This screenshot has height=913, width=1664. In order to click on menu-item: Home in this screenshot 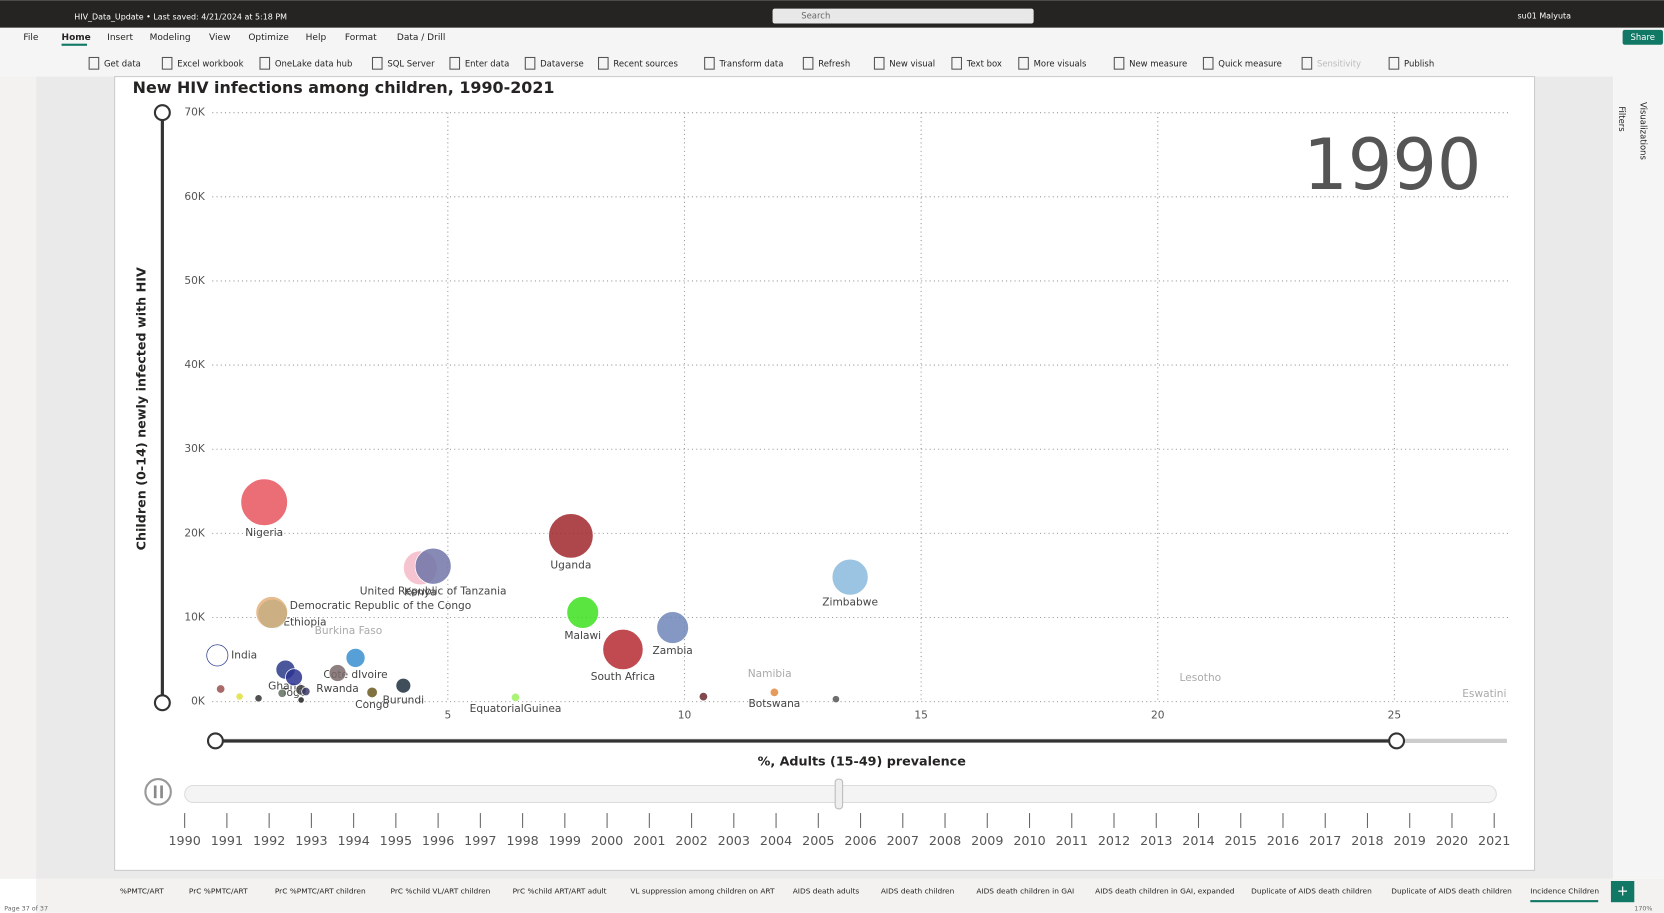, I will do `click(76, 38)`.